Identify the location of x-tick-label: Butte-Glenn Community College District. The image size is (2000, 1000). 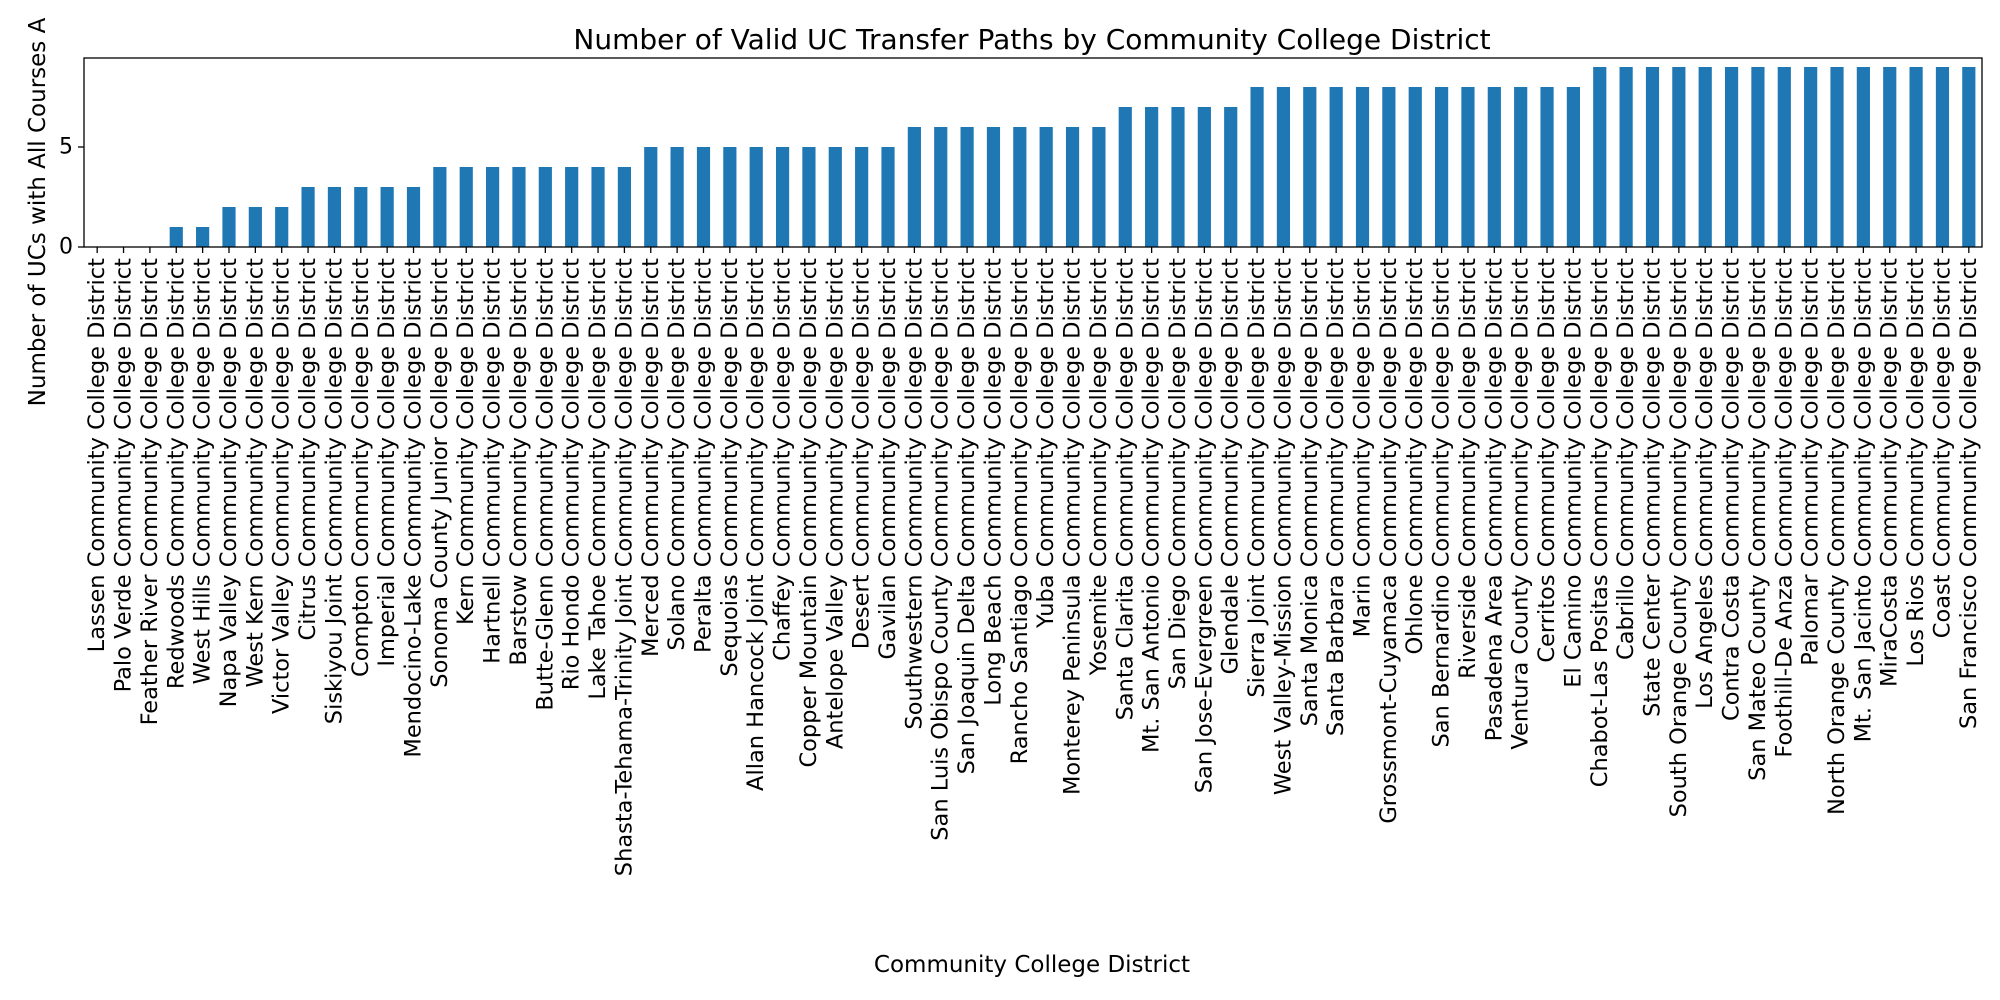
(545, 484).